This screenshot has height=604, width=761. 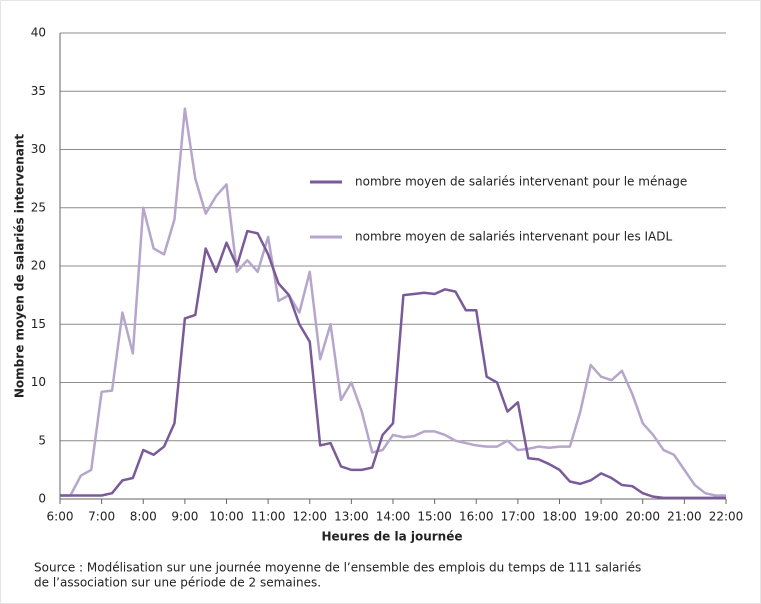 I want to click on x-tick-label: 7:00, so click(x=101, y=517).